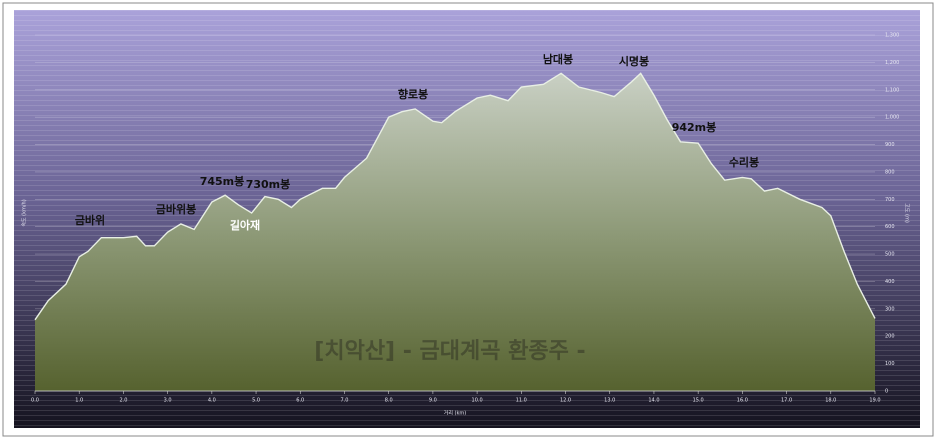 The height and width of the screenshot is (439, 936). I want to click on peak-label: 942m봉, so click(694, 127).